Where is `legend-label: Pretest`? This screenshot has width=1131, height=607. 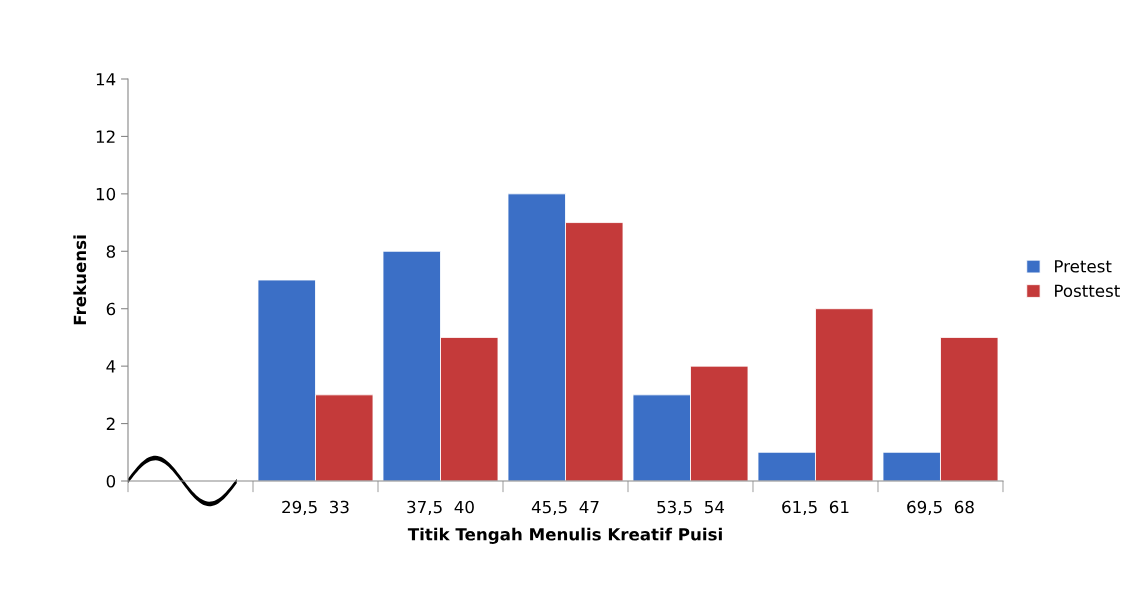 legend-label: Pretest is located at coordinates (1083, 266).